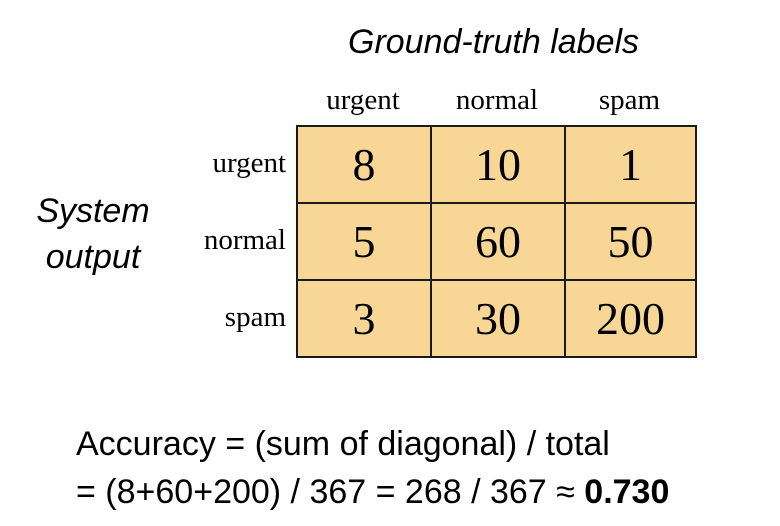 This screenshot has width=780, height=526. I want to click on column-label-spam: spam, so click(629, 100).